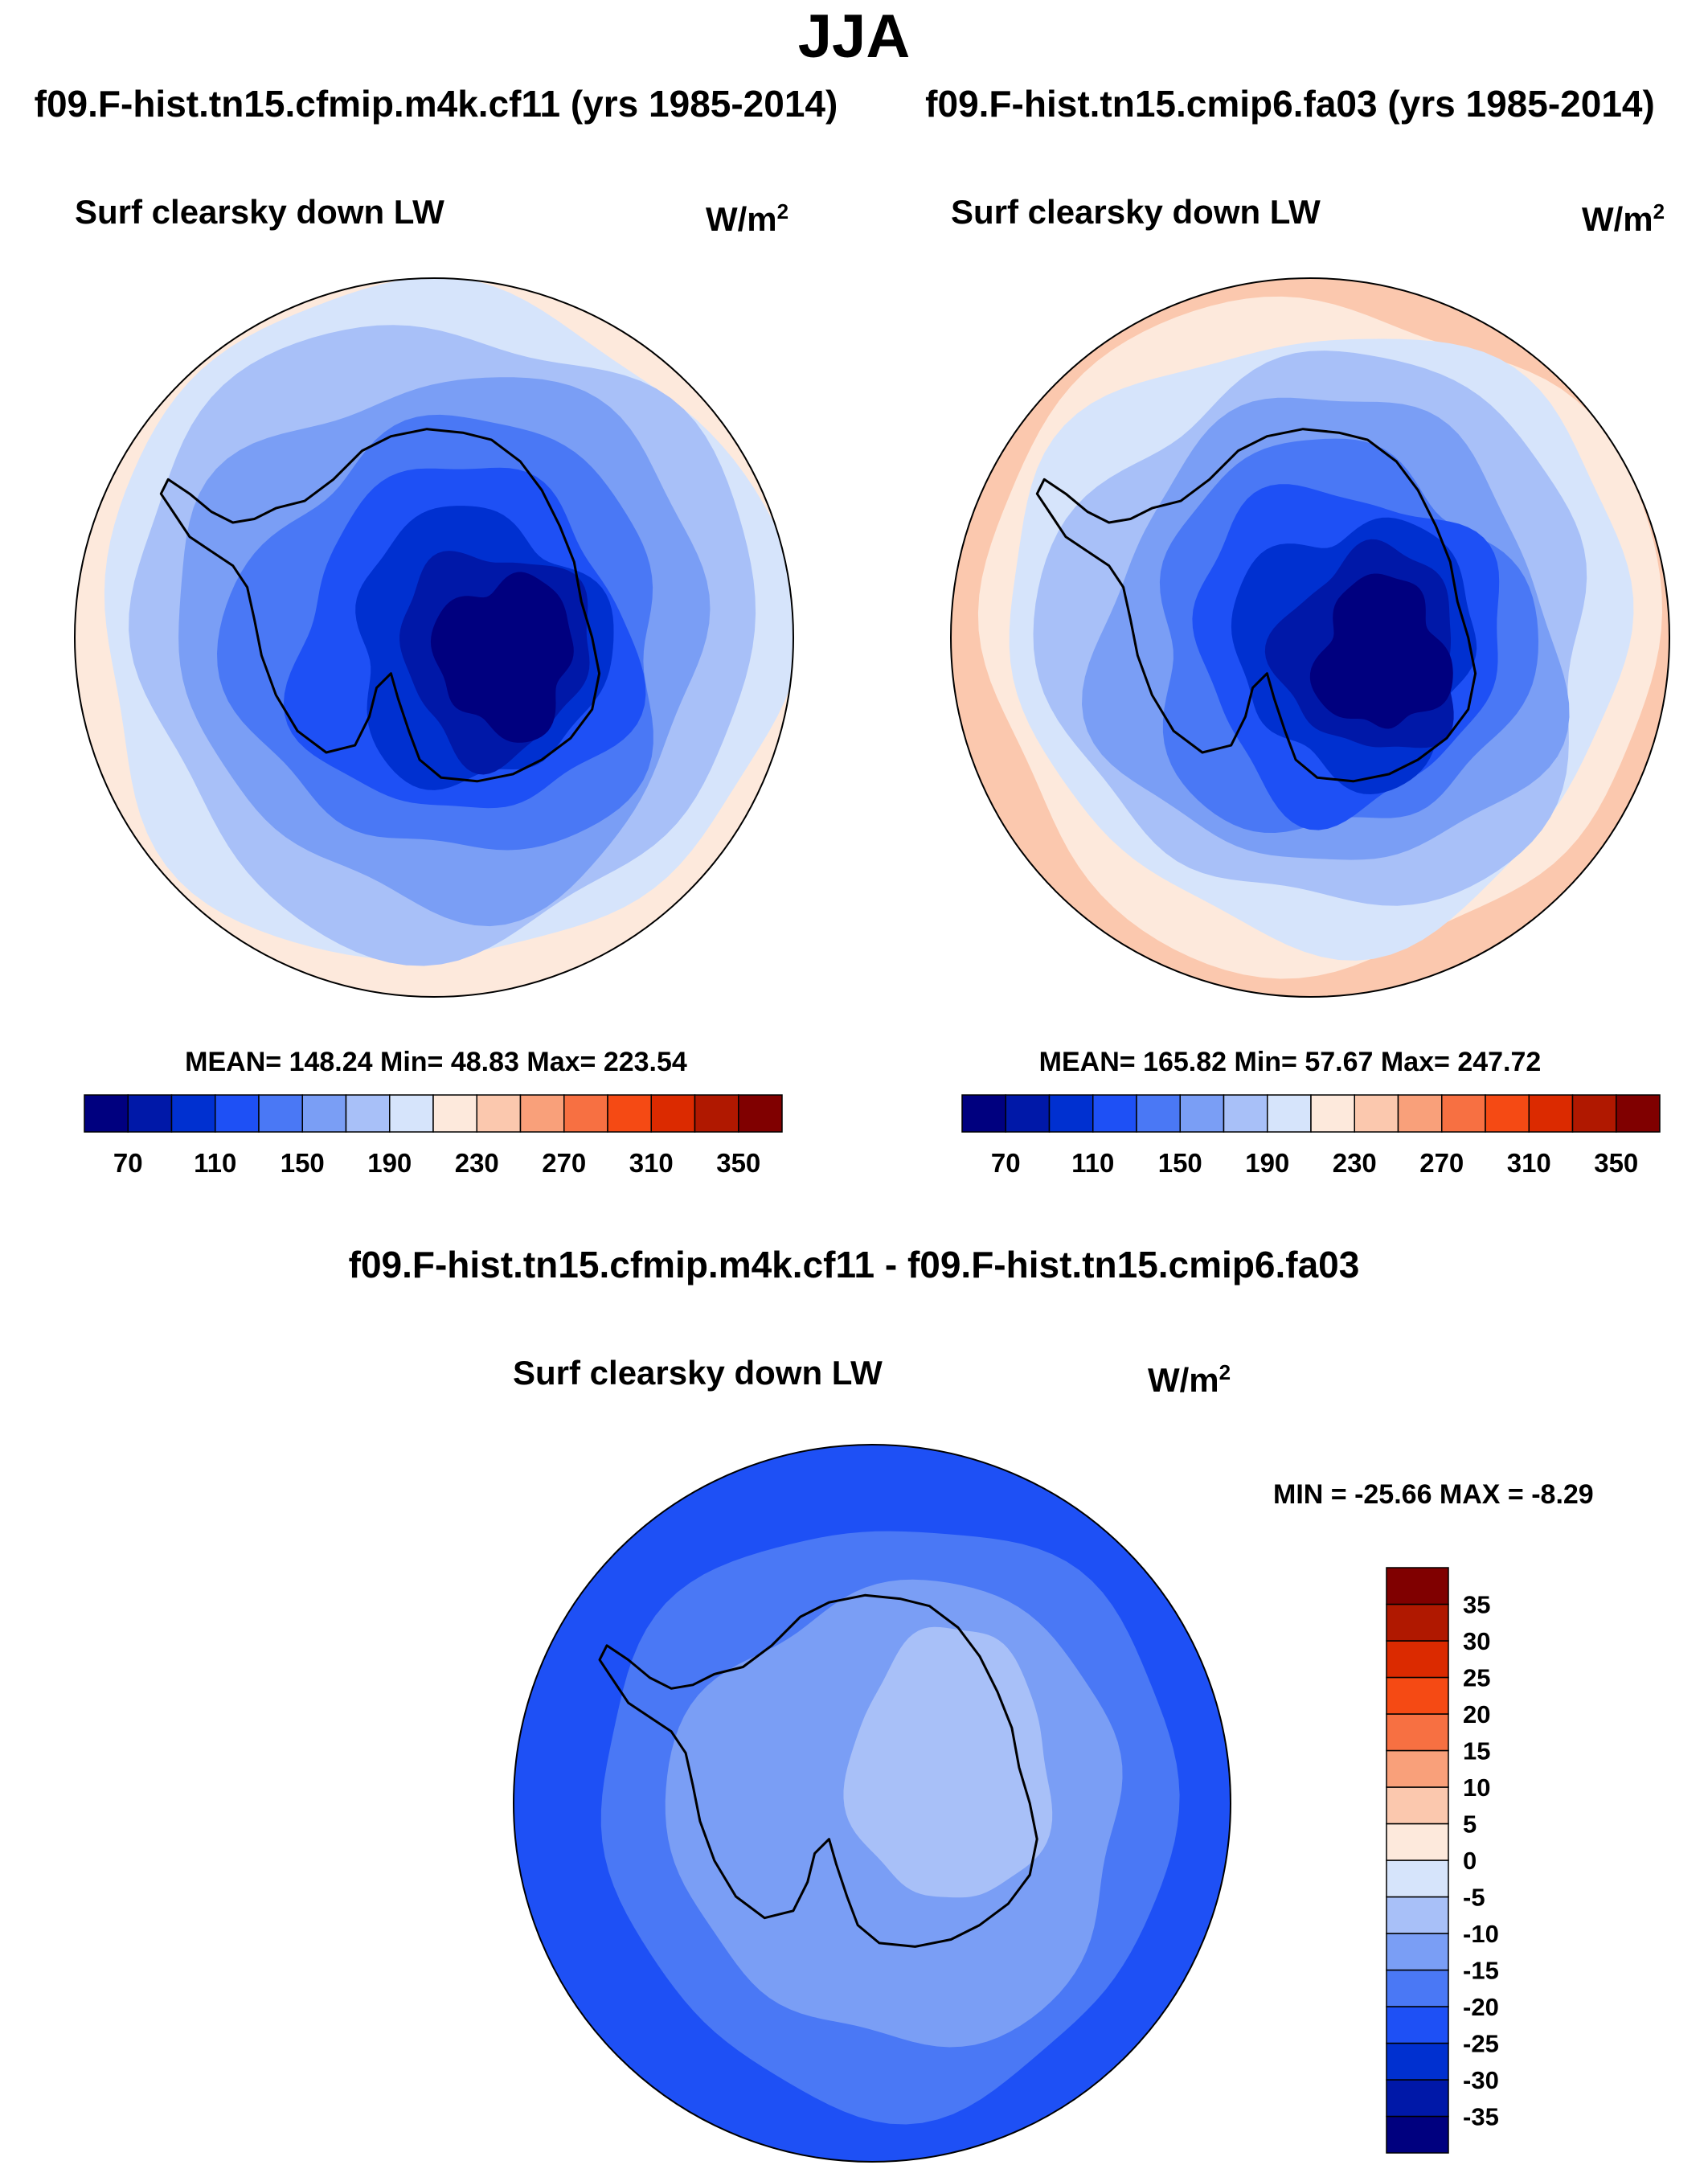 This screenshot has width=1708, height=2165. Describe the element at coordinates (1136, 212) in the screenshot. I see `right-variable-label: Surf clearsky down LW` at that location.